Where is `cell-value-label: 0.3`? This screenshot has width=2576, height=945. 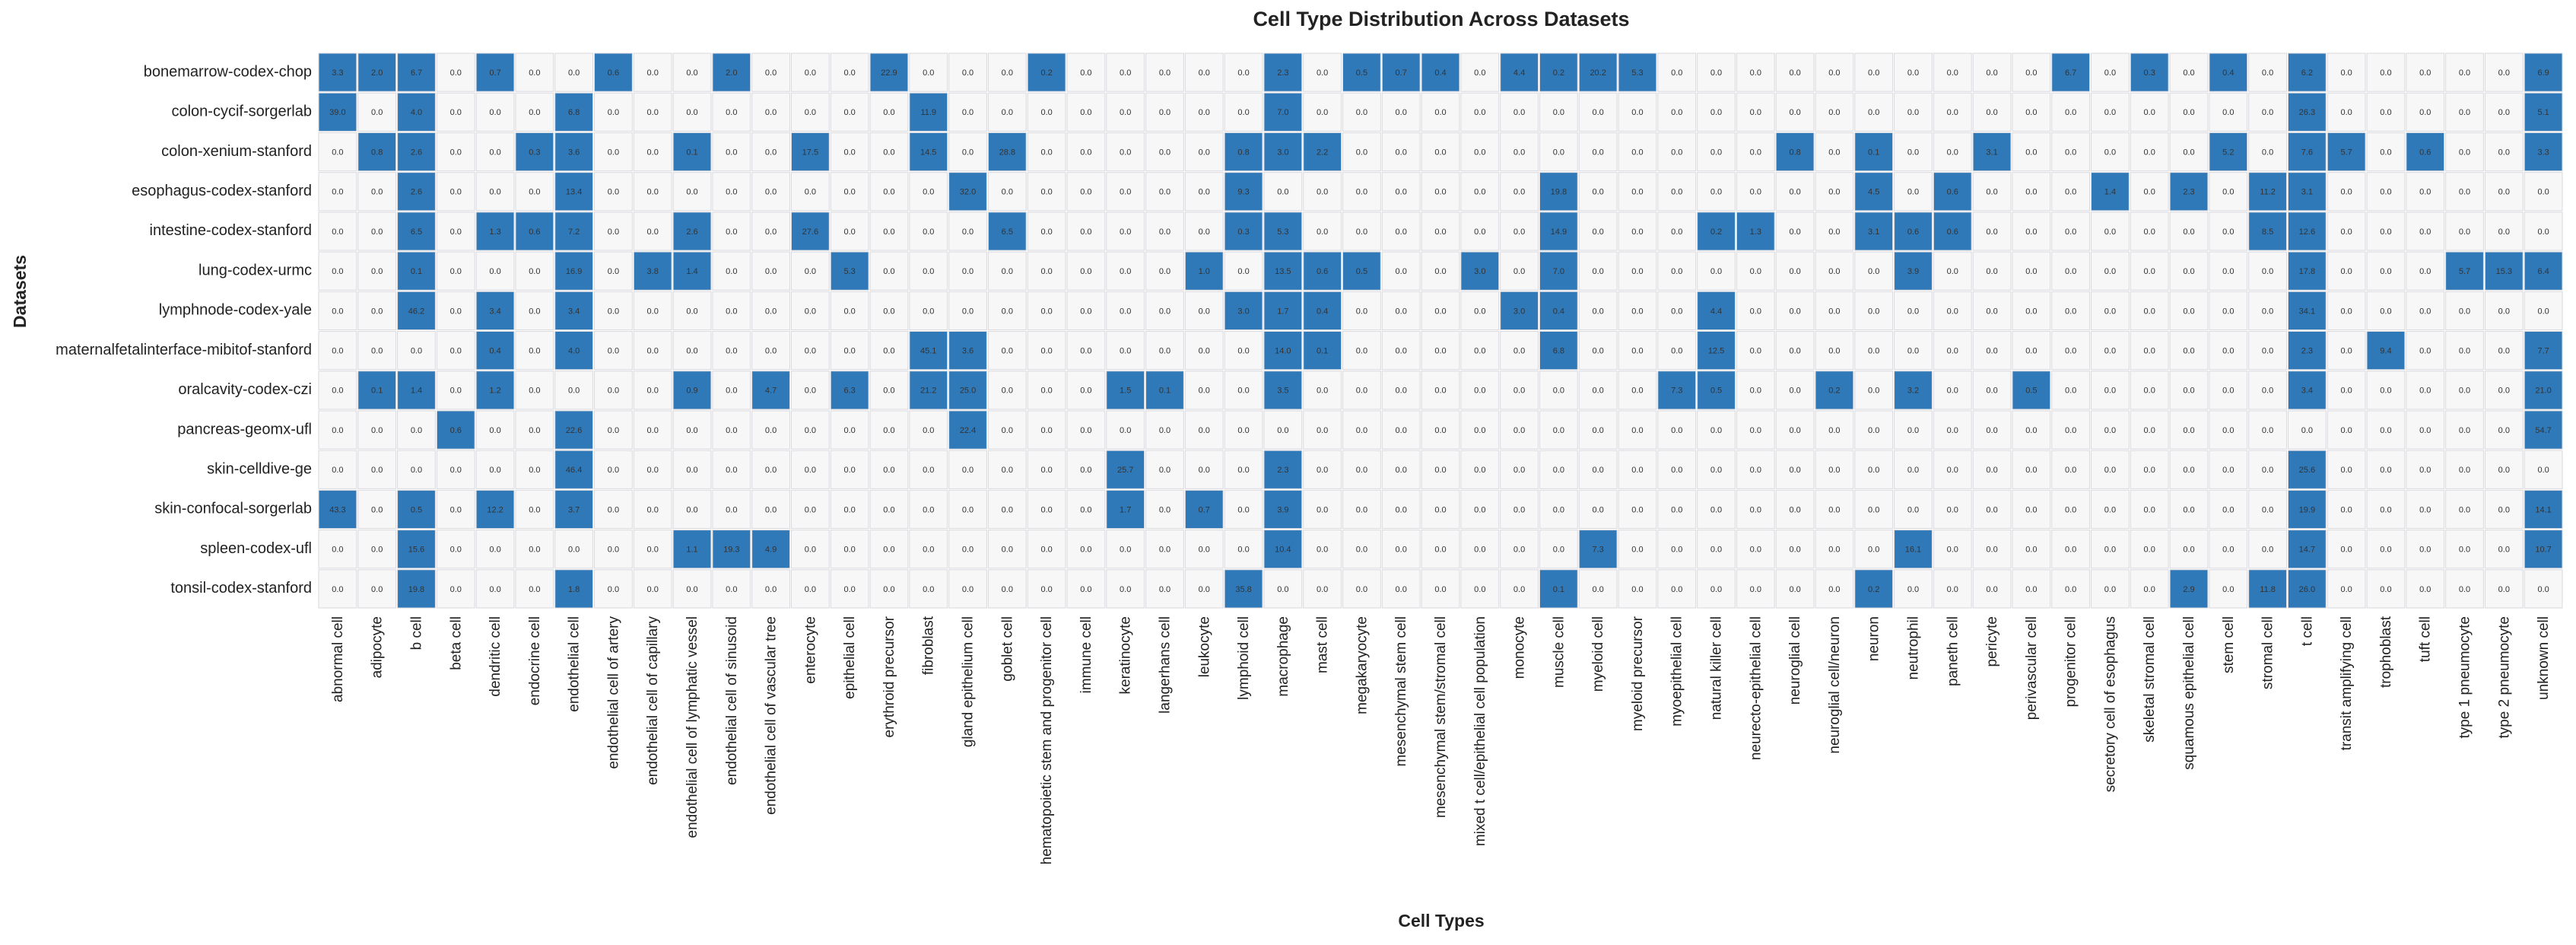 cell-value-label: 0.3 is located at coordinates (1243, 232).